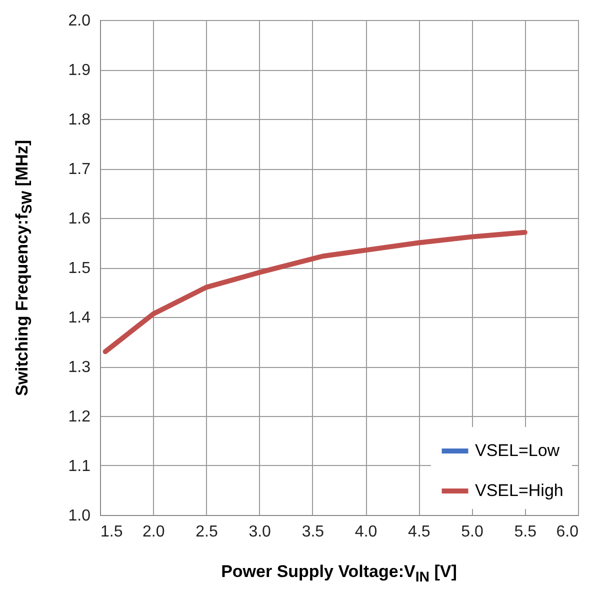 The width and height of the screenshot is (599, 590). I want to click on y-tick-label: 1.7, so click(79, 169).